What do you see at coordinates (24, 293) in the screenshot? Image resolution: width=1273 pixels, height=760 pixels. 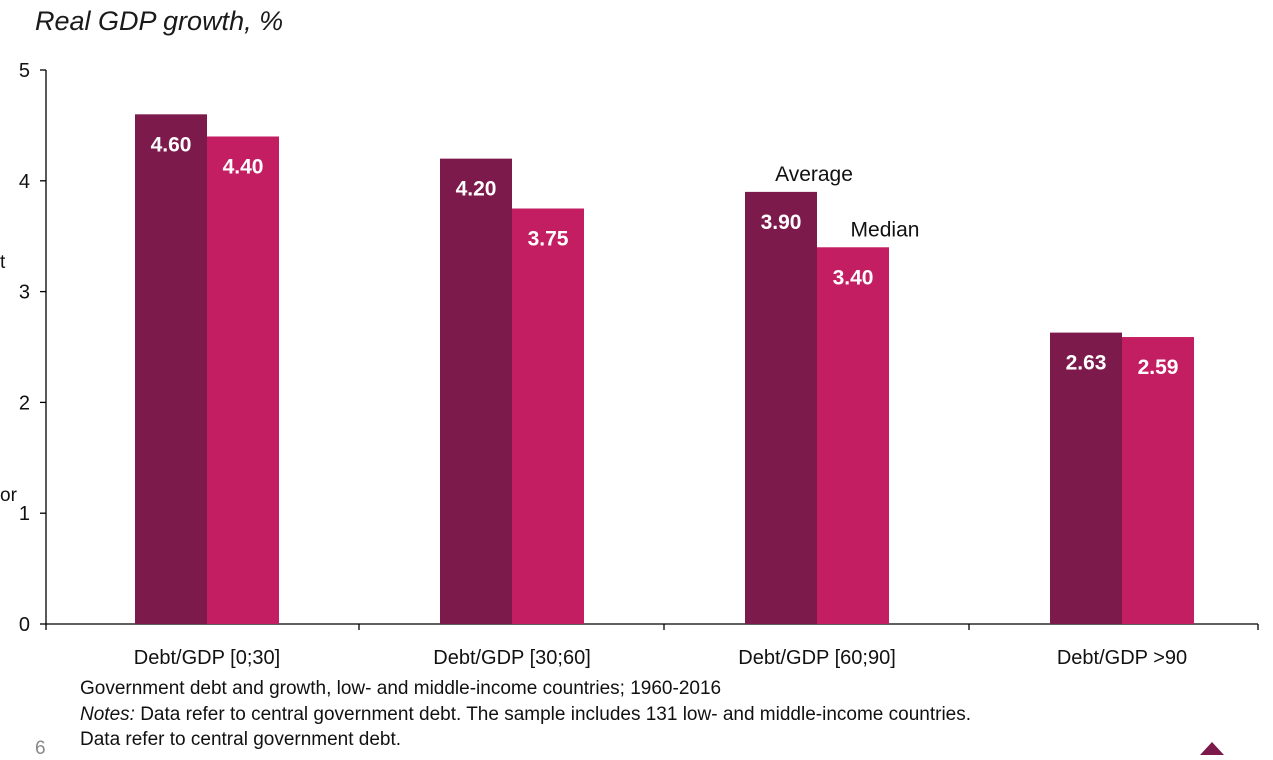 I see `y-tick-label: 3` at bounding box center [24, 293].